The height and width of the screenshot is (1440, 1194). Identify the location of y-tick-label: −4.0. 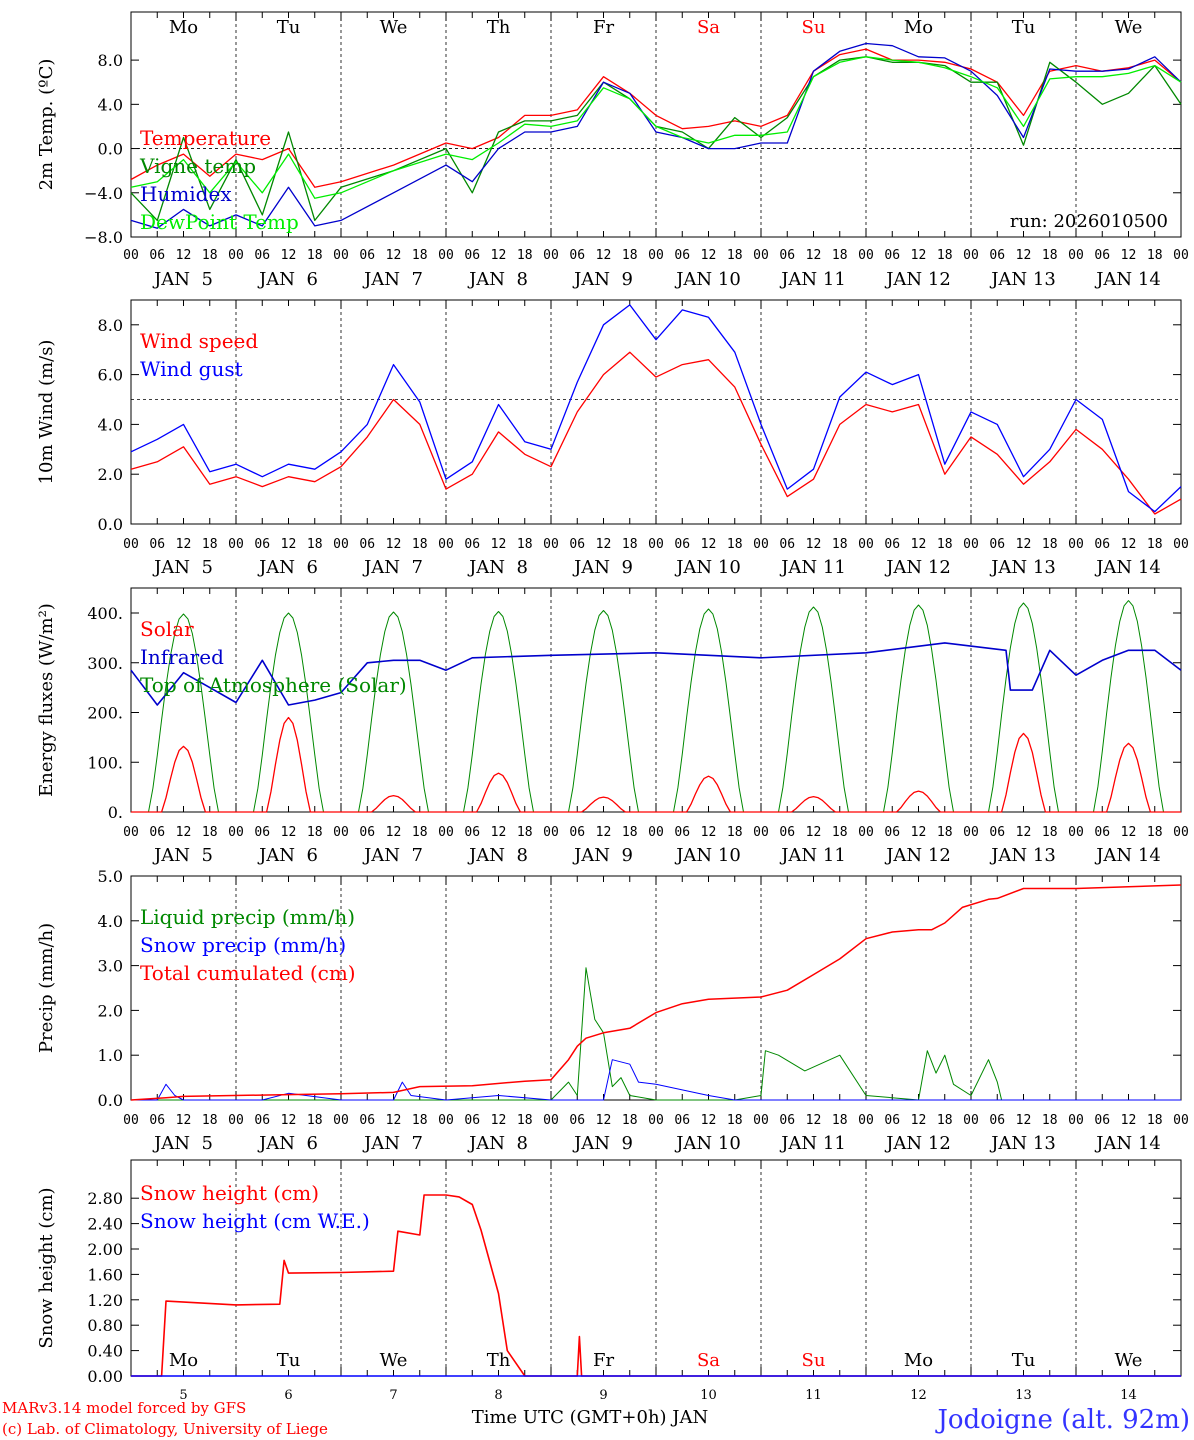
(103, 193).